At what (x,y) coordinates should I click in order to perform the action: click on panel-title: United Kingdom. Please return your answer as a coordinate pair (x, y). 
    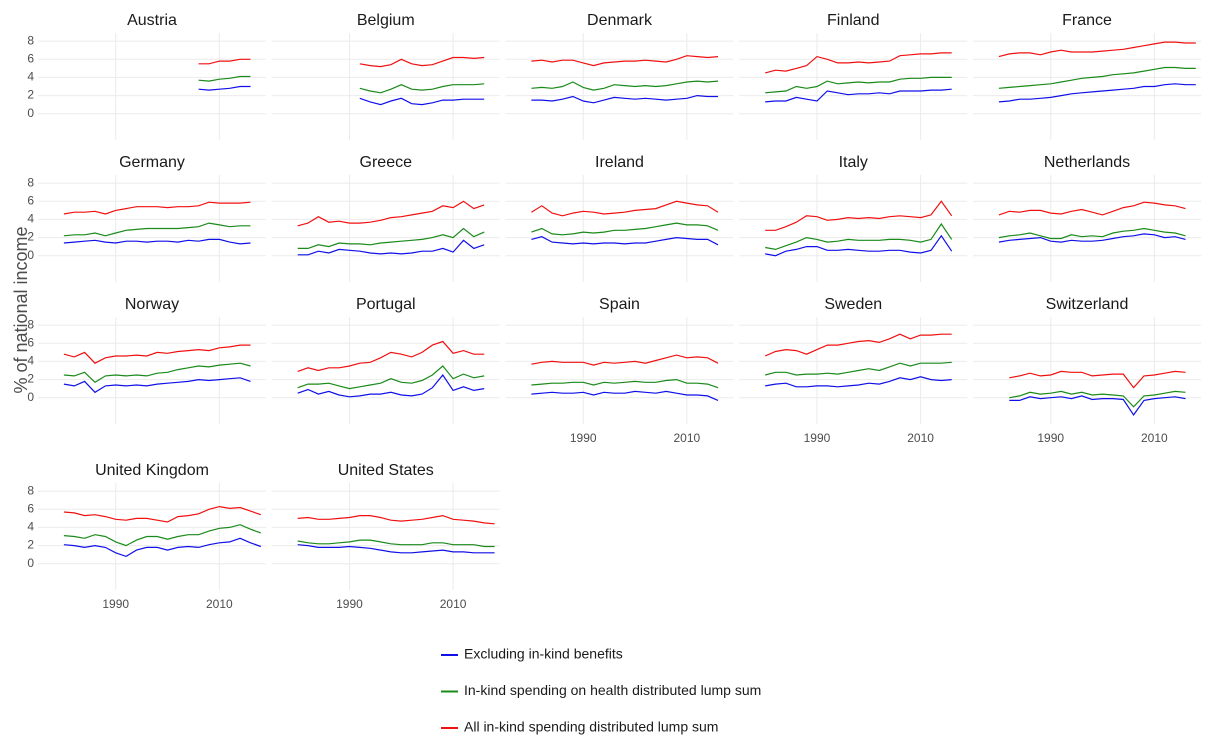
    Looking at the image, I should click on (152, 470).